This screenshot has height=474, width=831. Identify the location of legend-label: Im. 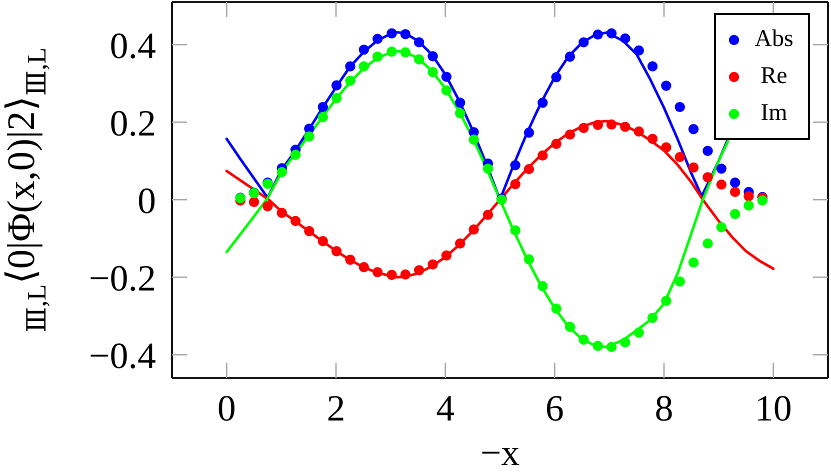
(774, 113).